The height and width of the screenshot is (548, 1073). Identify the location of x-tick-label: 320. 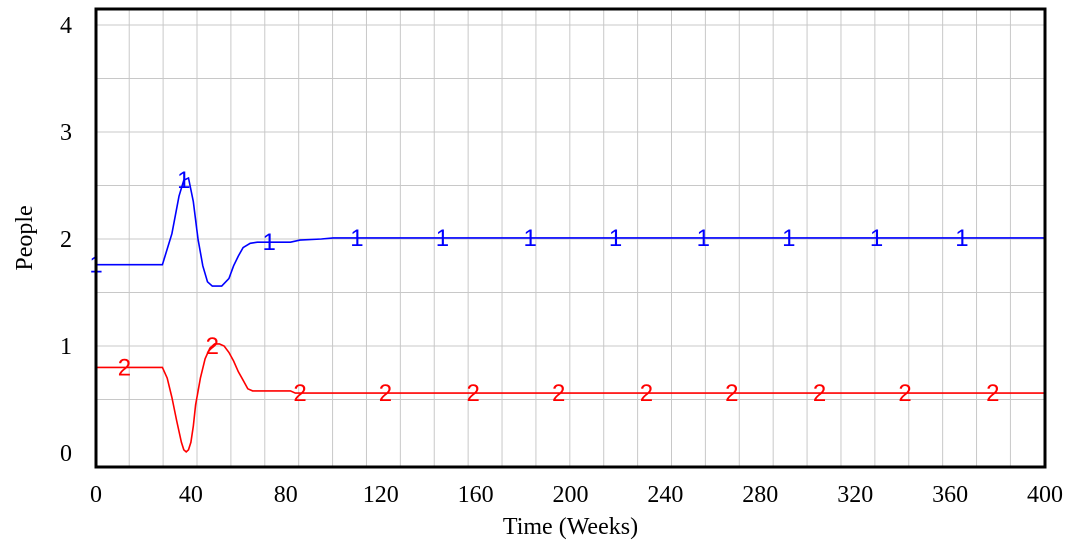
(855, 495).